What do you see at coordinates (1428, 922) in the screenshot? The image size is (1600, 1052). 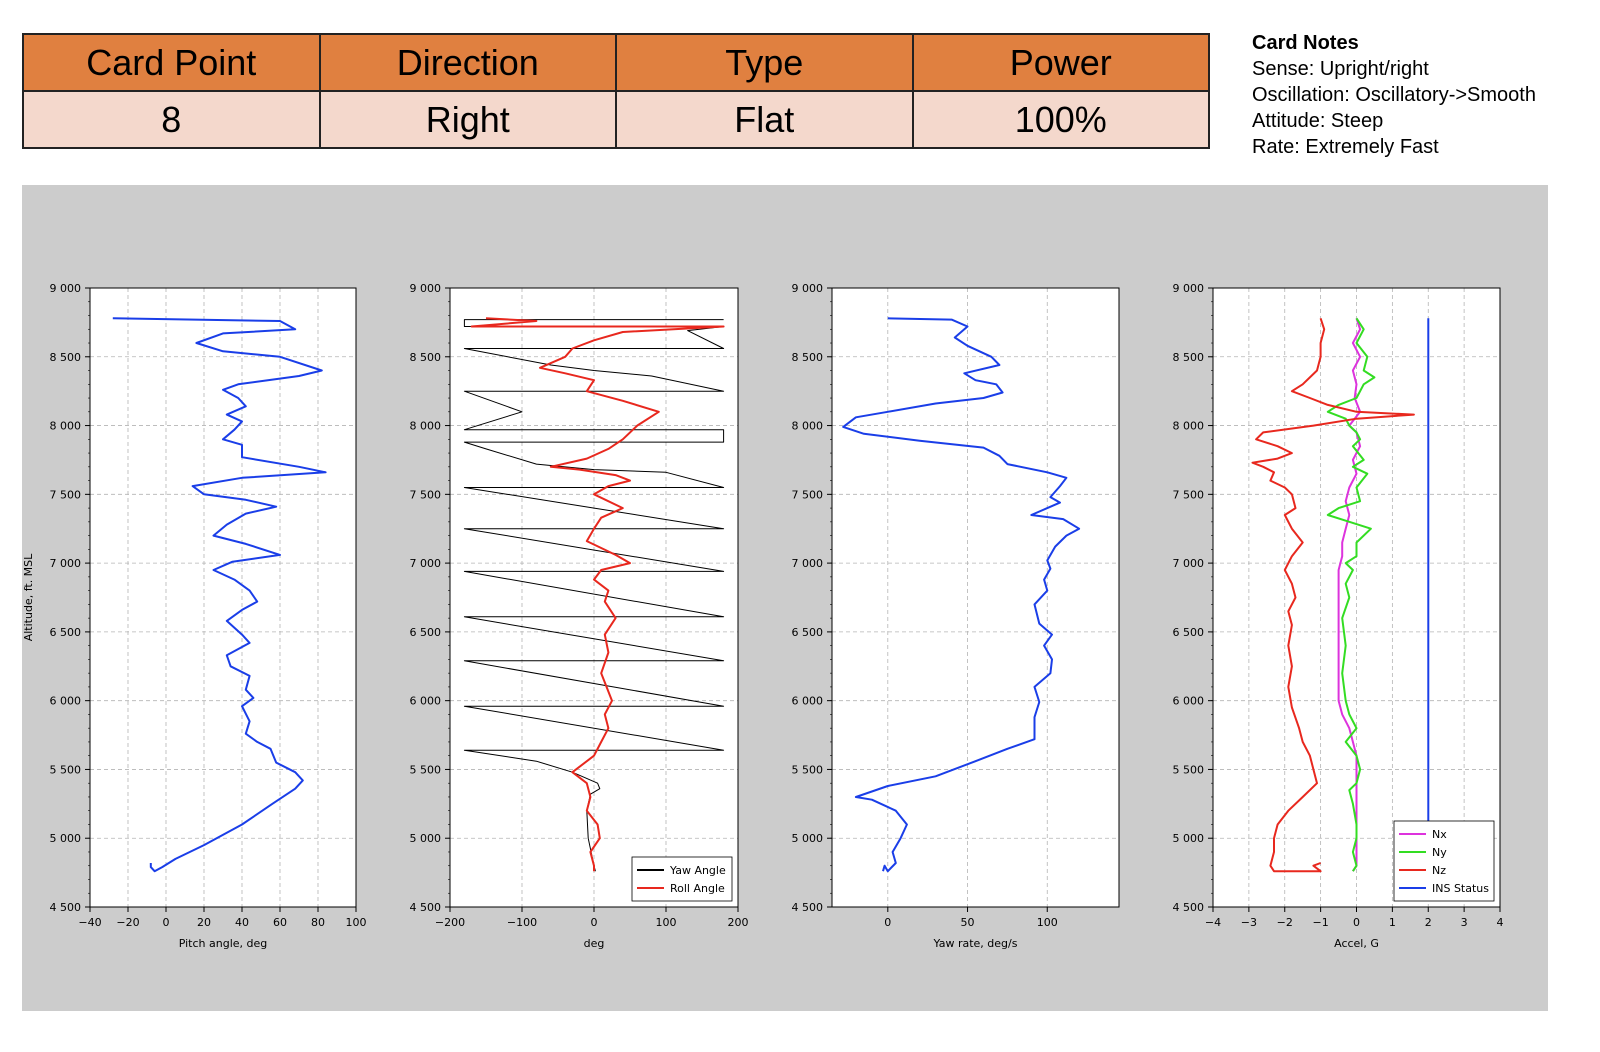 I see `x-tick-label: 2` at bounding box center [1428, 922].